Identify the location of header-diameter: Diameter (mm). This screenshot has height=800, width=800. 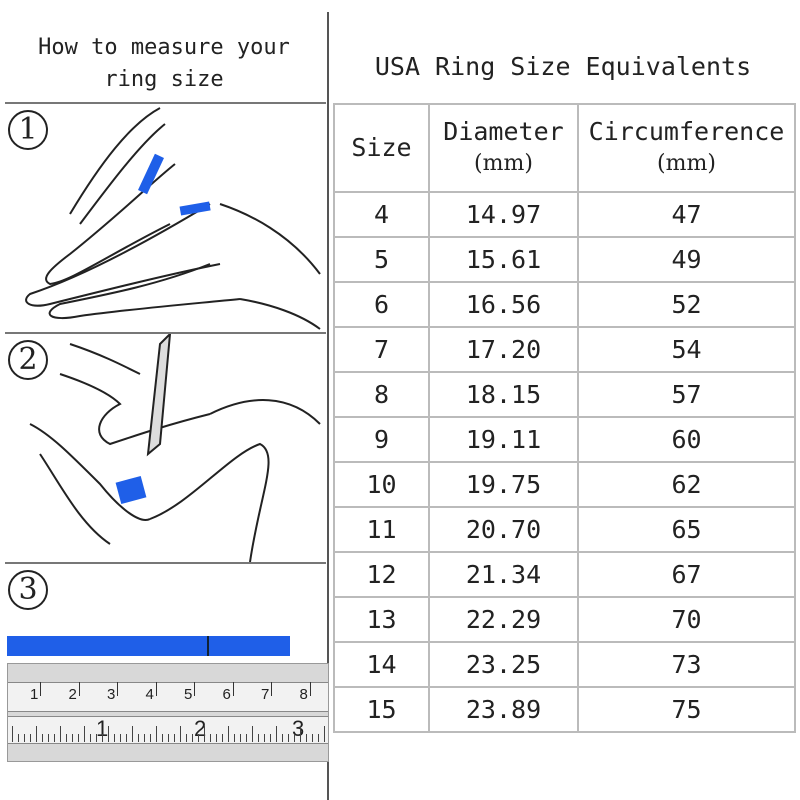
(503, 148).